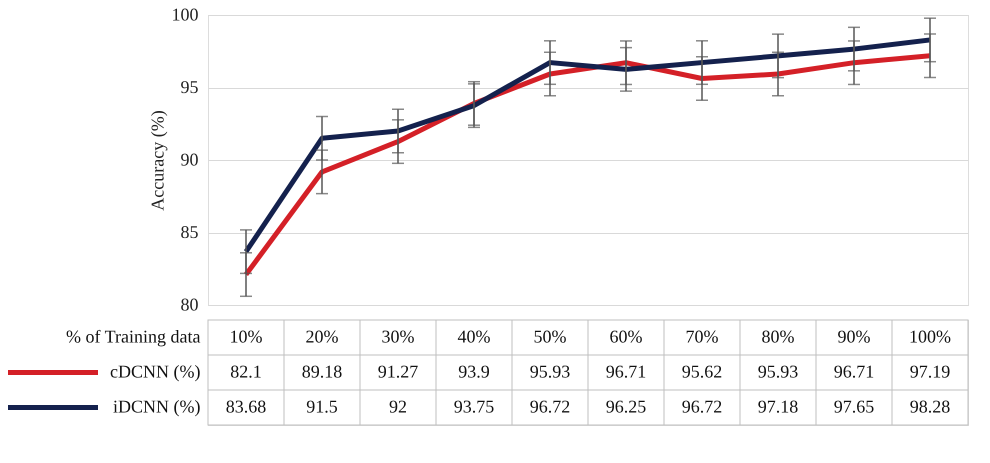  Describe the element at coordinates (322, 372) in the screenshot. I see `data-label: 89.18` at that location.